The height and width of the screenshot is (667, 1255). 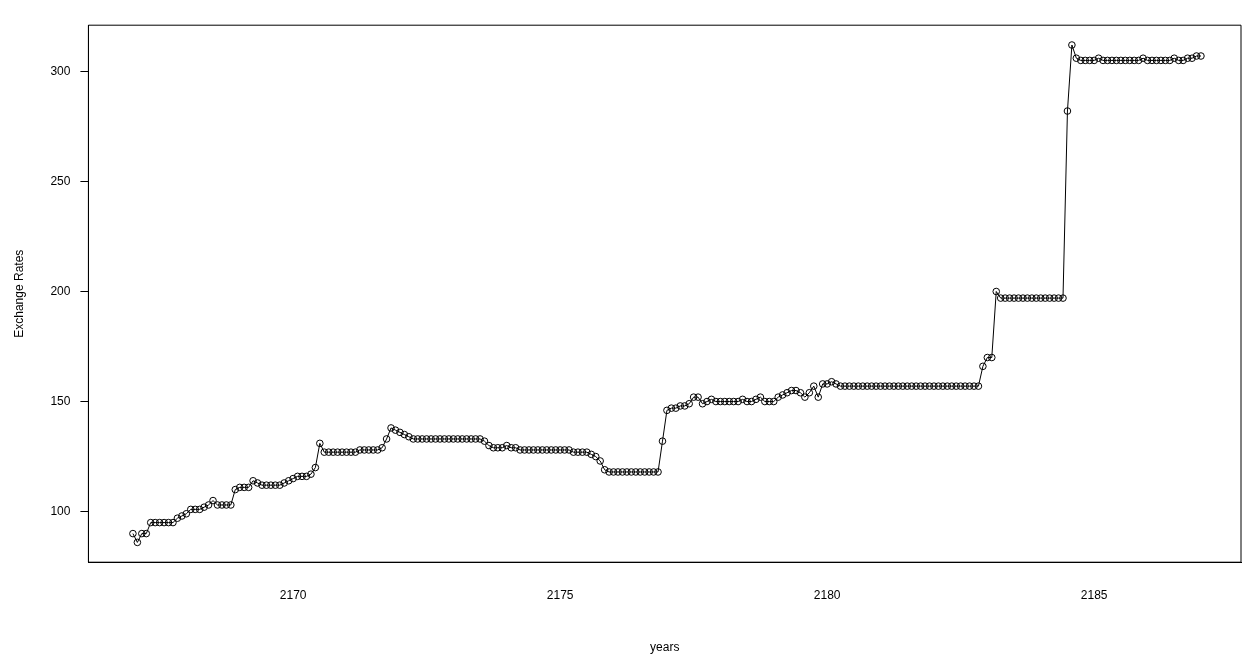 What do you see at coordinates (60, 510) in the screenshot?
I see `y-tick-label: 100` at bounding box center [60, 510].